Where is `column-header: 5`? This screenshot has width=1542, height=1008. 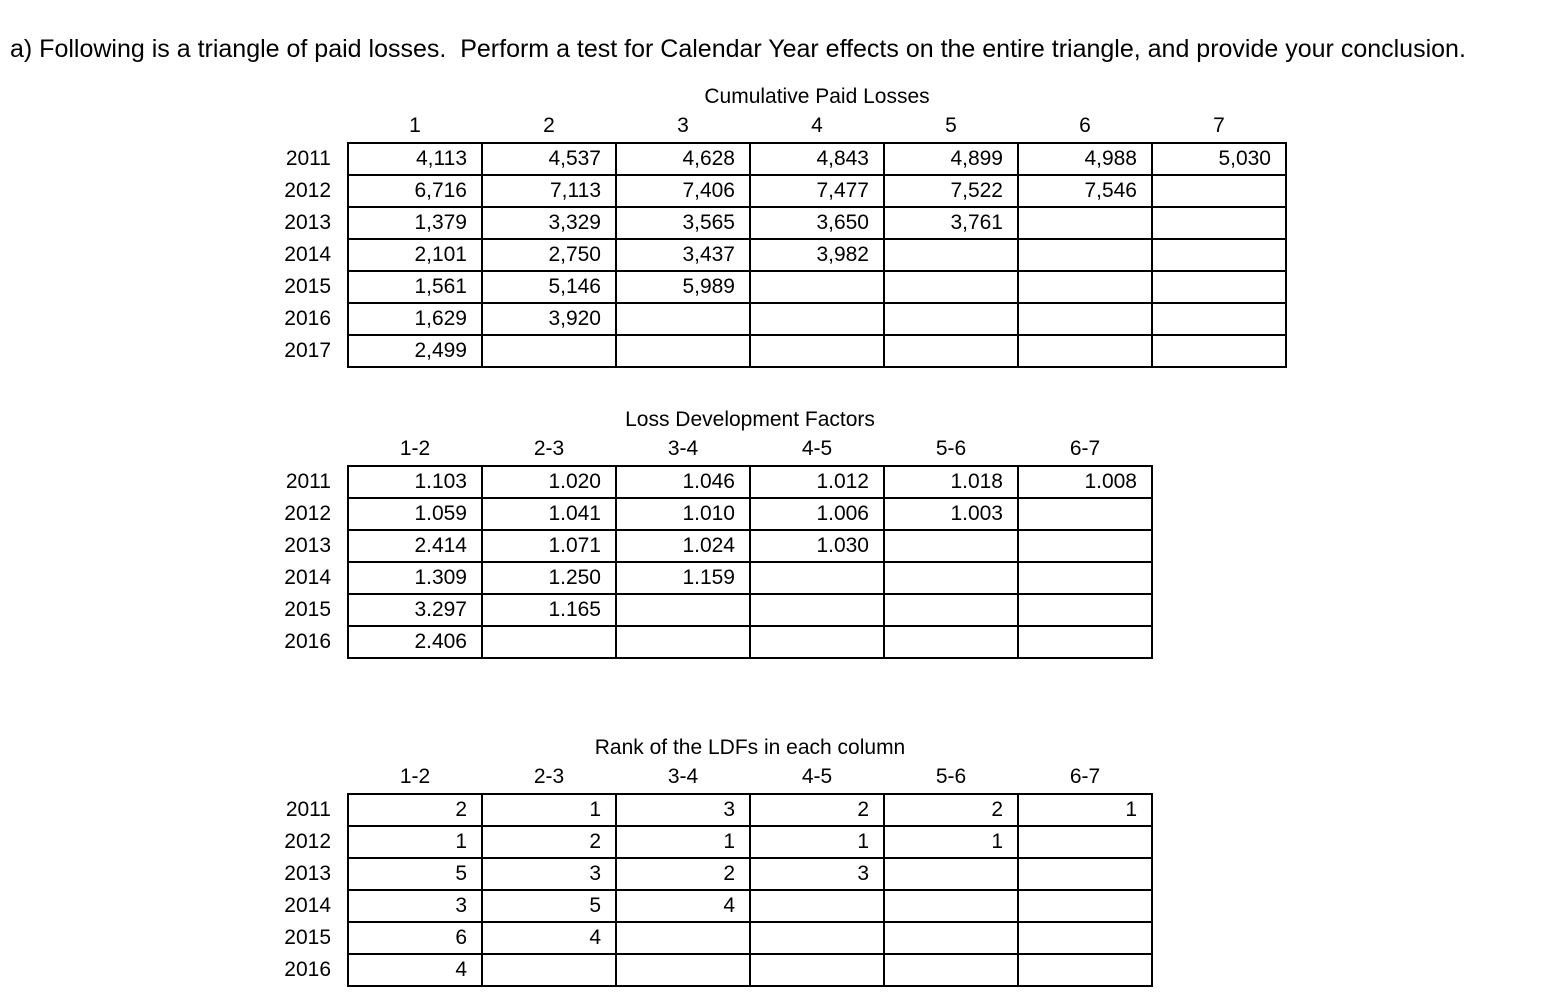 column-header: 5 is located at coordinates (951, 125).